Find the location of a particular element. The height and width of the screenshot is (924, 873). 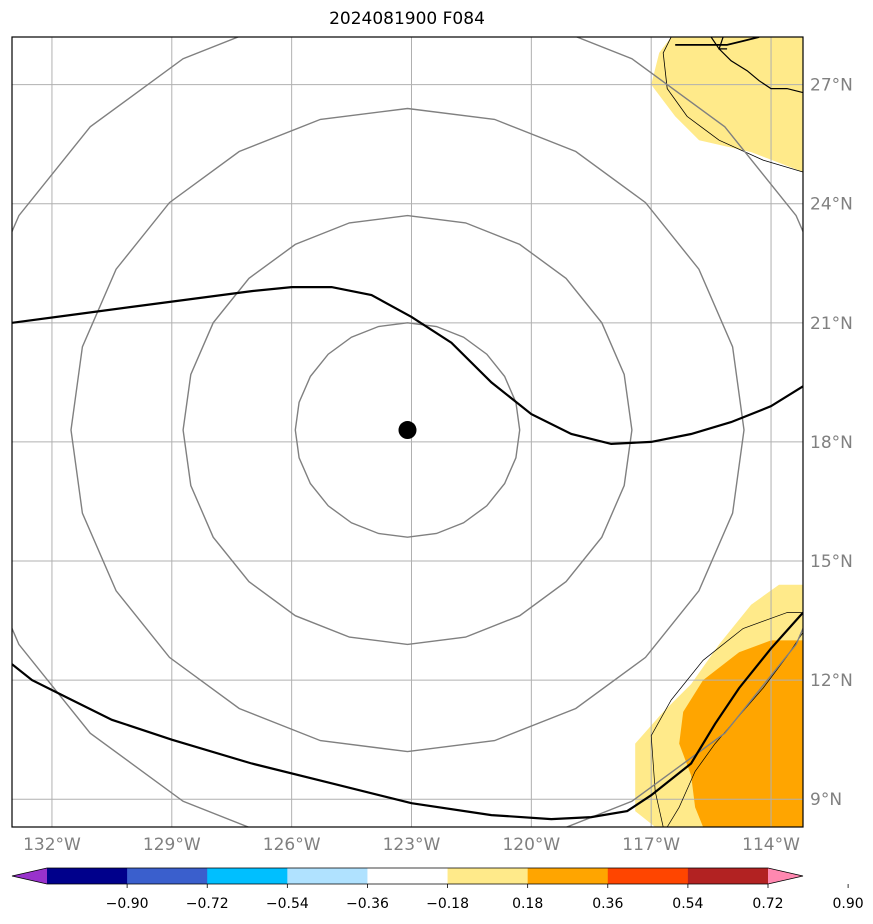

latitude-label: 18°N is located at coordinates (831, 443).